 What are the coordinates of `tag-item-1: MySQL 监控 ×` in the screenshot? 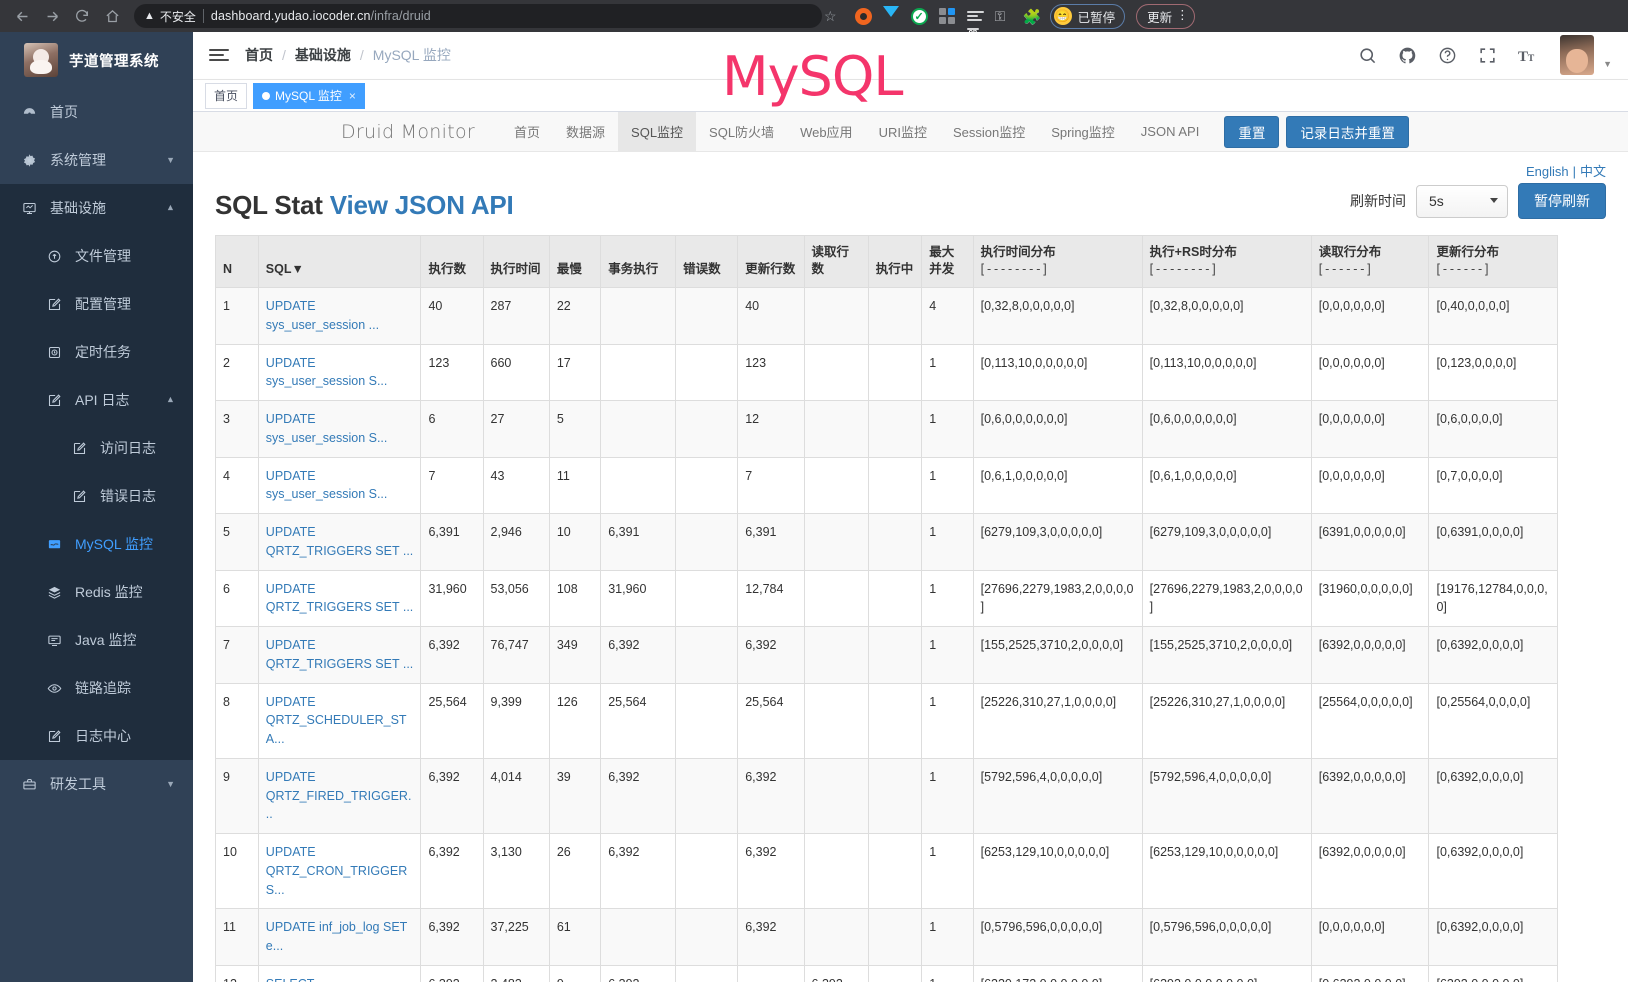 It's located at (309, 95).